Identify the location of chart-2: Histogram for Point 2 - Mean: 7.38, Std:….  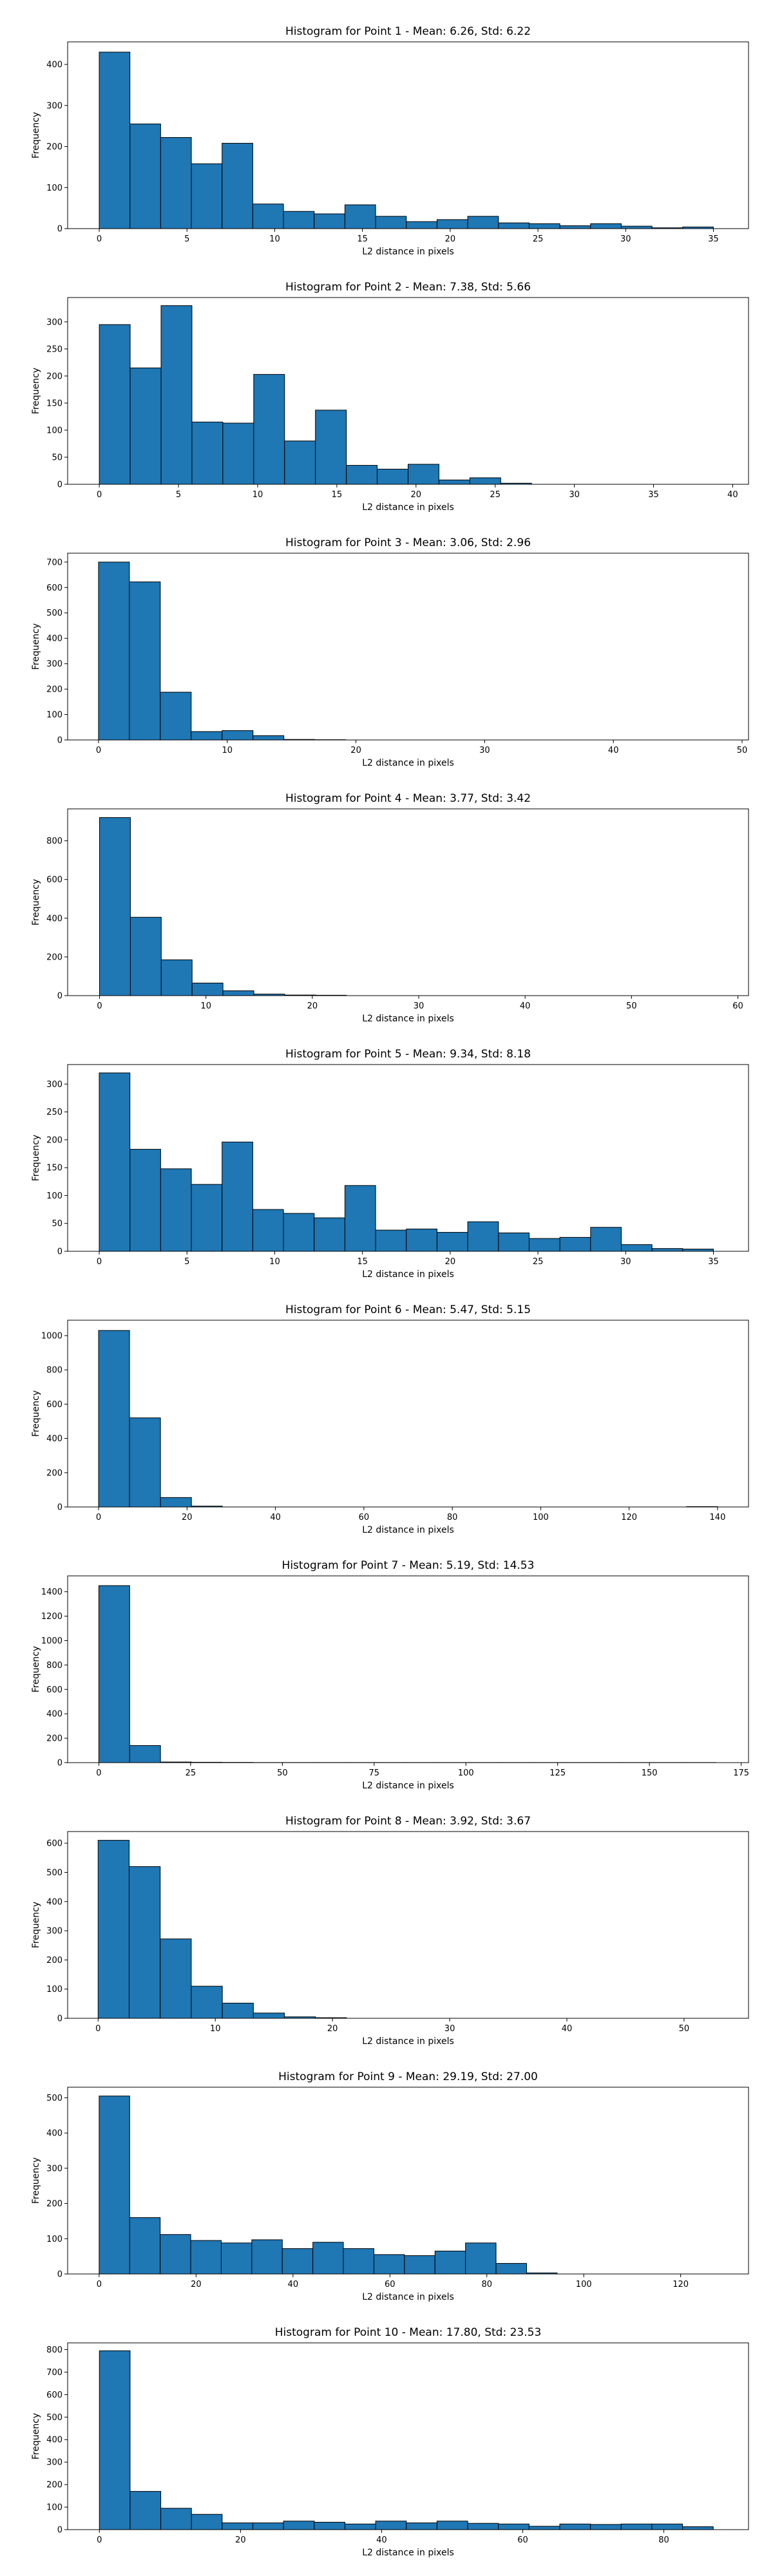
(390, 397).